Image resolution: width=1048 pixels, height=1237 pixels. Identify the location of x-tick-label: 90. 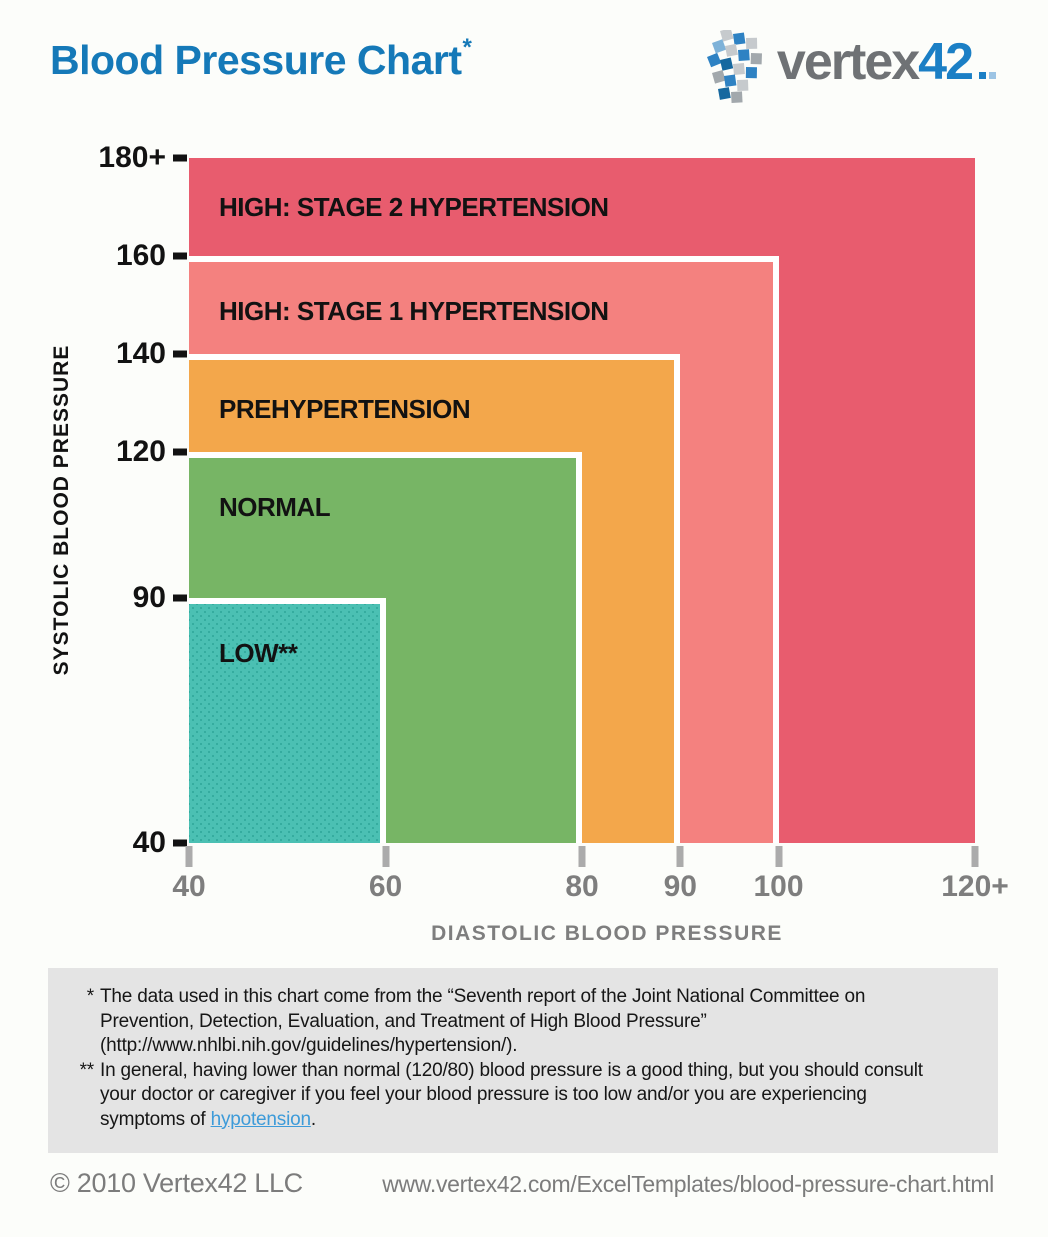
(680, 886).